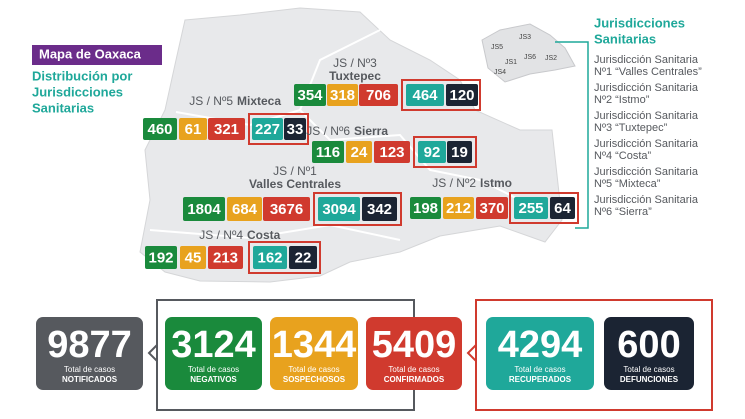  Describe the element at coordinates (339, 209) in the screenshot. I see `count-value: 3094` at that location.